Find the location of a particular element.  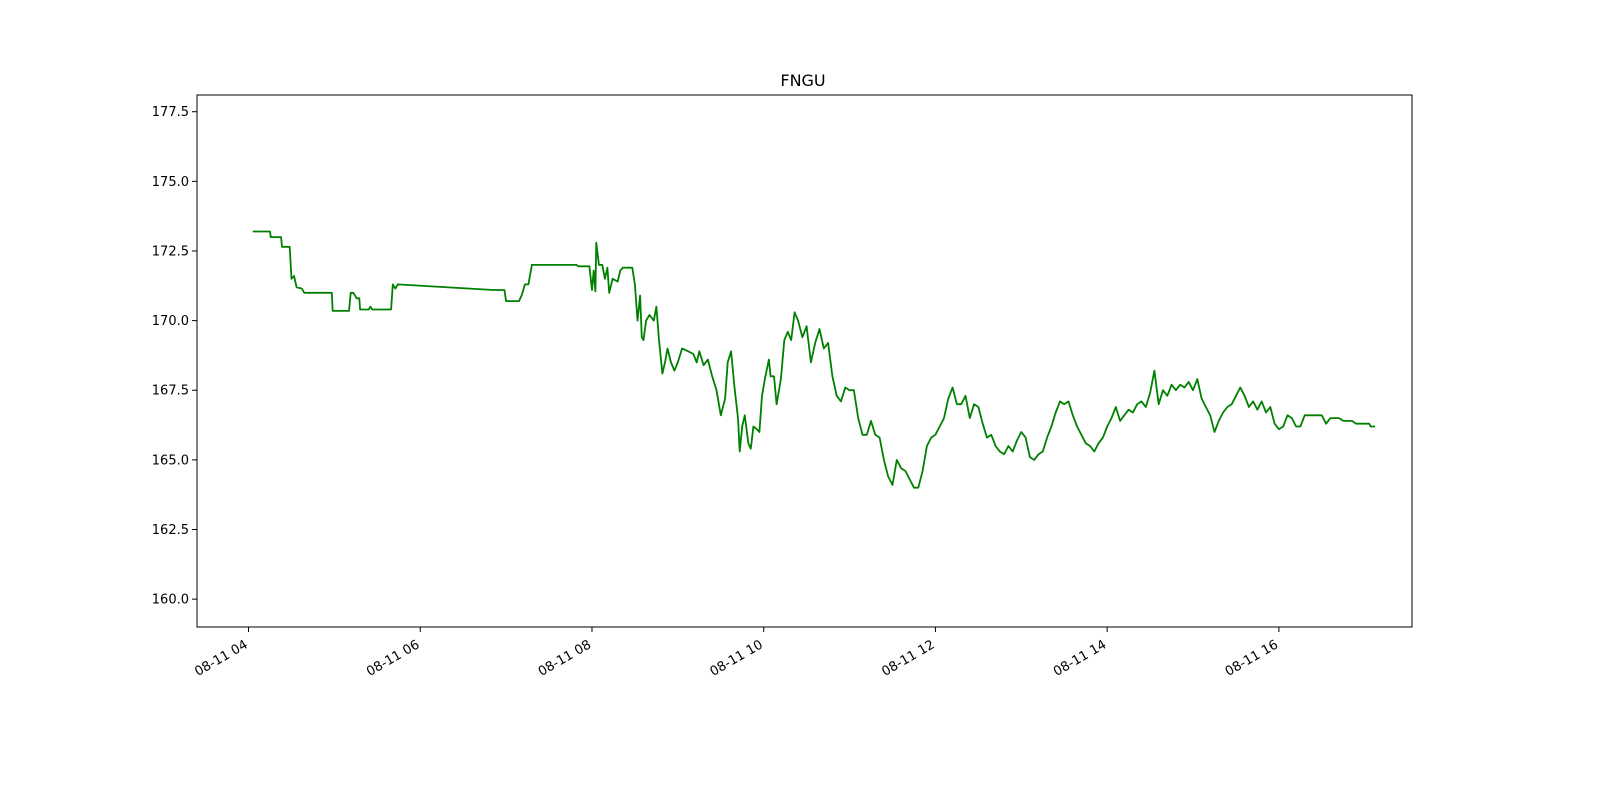

y-tick-label: 177.5 is located at coordinates (170, 112).